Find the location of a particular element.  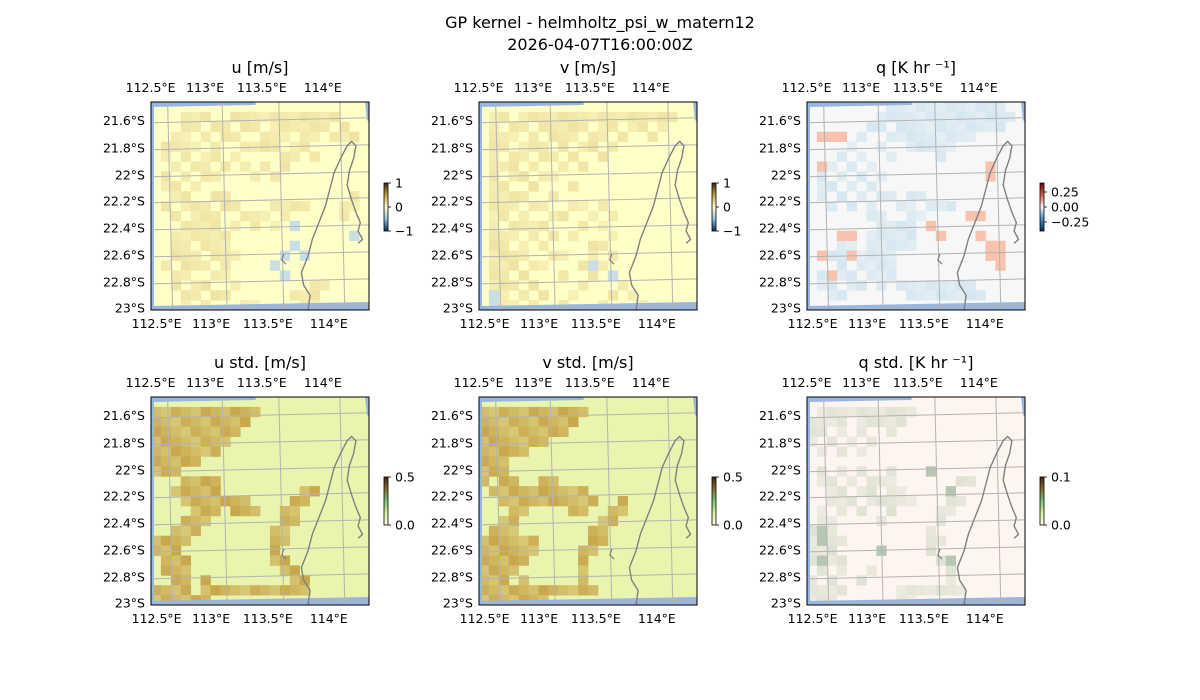

gridline-lon is located at coordinates (937, 206).